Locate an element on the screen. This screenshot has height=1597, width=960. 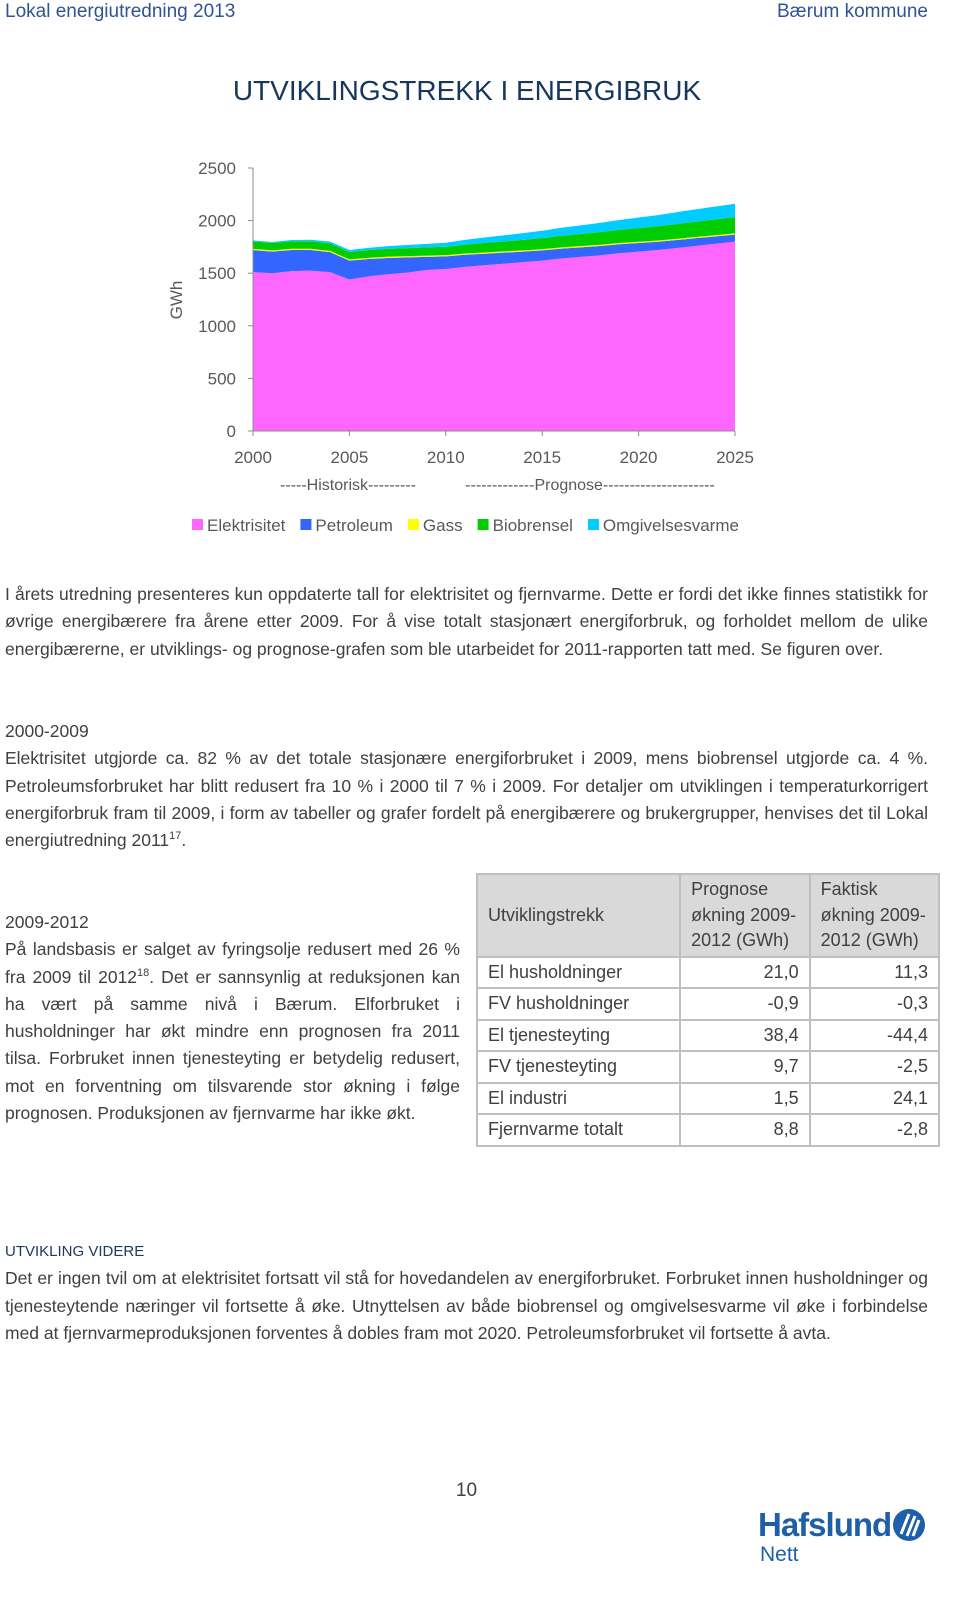
header-cell: Utviklingstrekk is located at coordinates (578, 915).